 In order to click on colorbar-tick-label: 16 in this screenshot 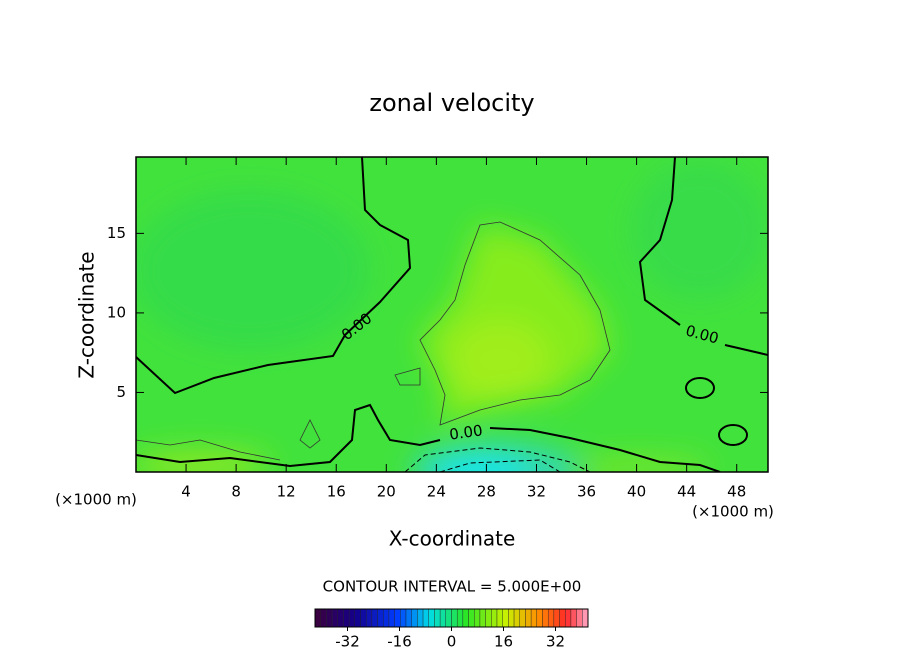, I will do `click(503, 642)`.